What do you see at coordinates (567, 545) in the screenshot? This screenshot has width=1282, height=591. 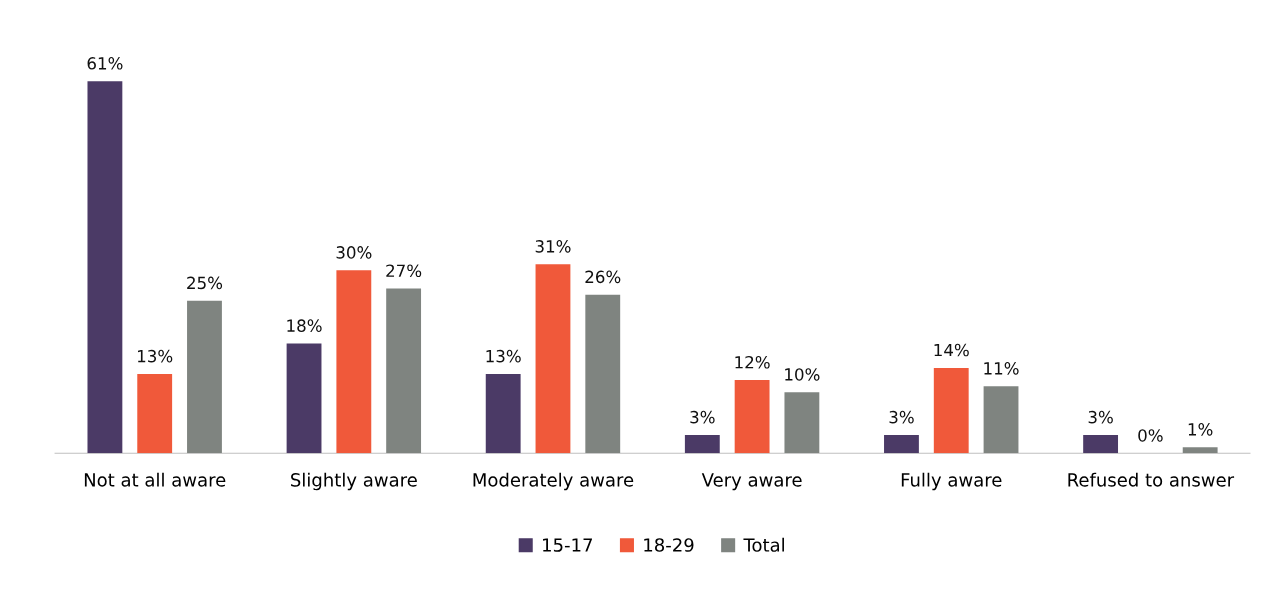 I see `legend-label: 15-17` at bounding box center [567, 545].